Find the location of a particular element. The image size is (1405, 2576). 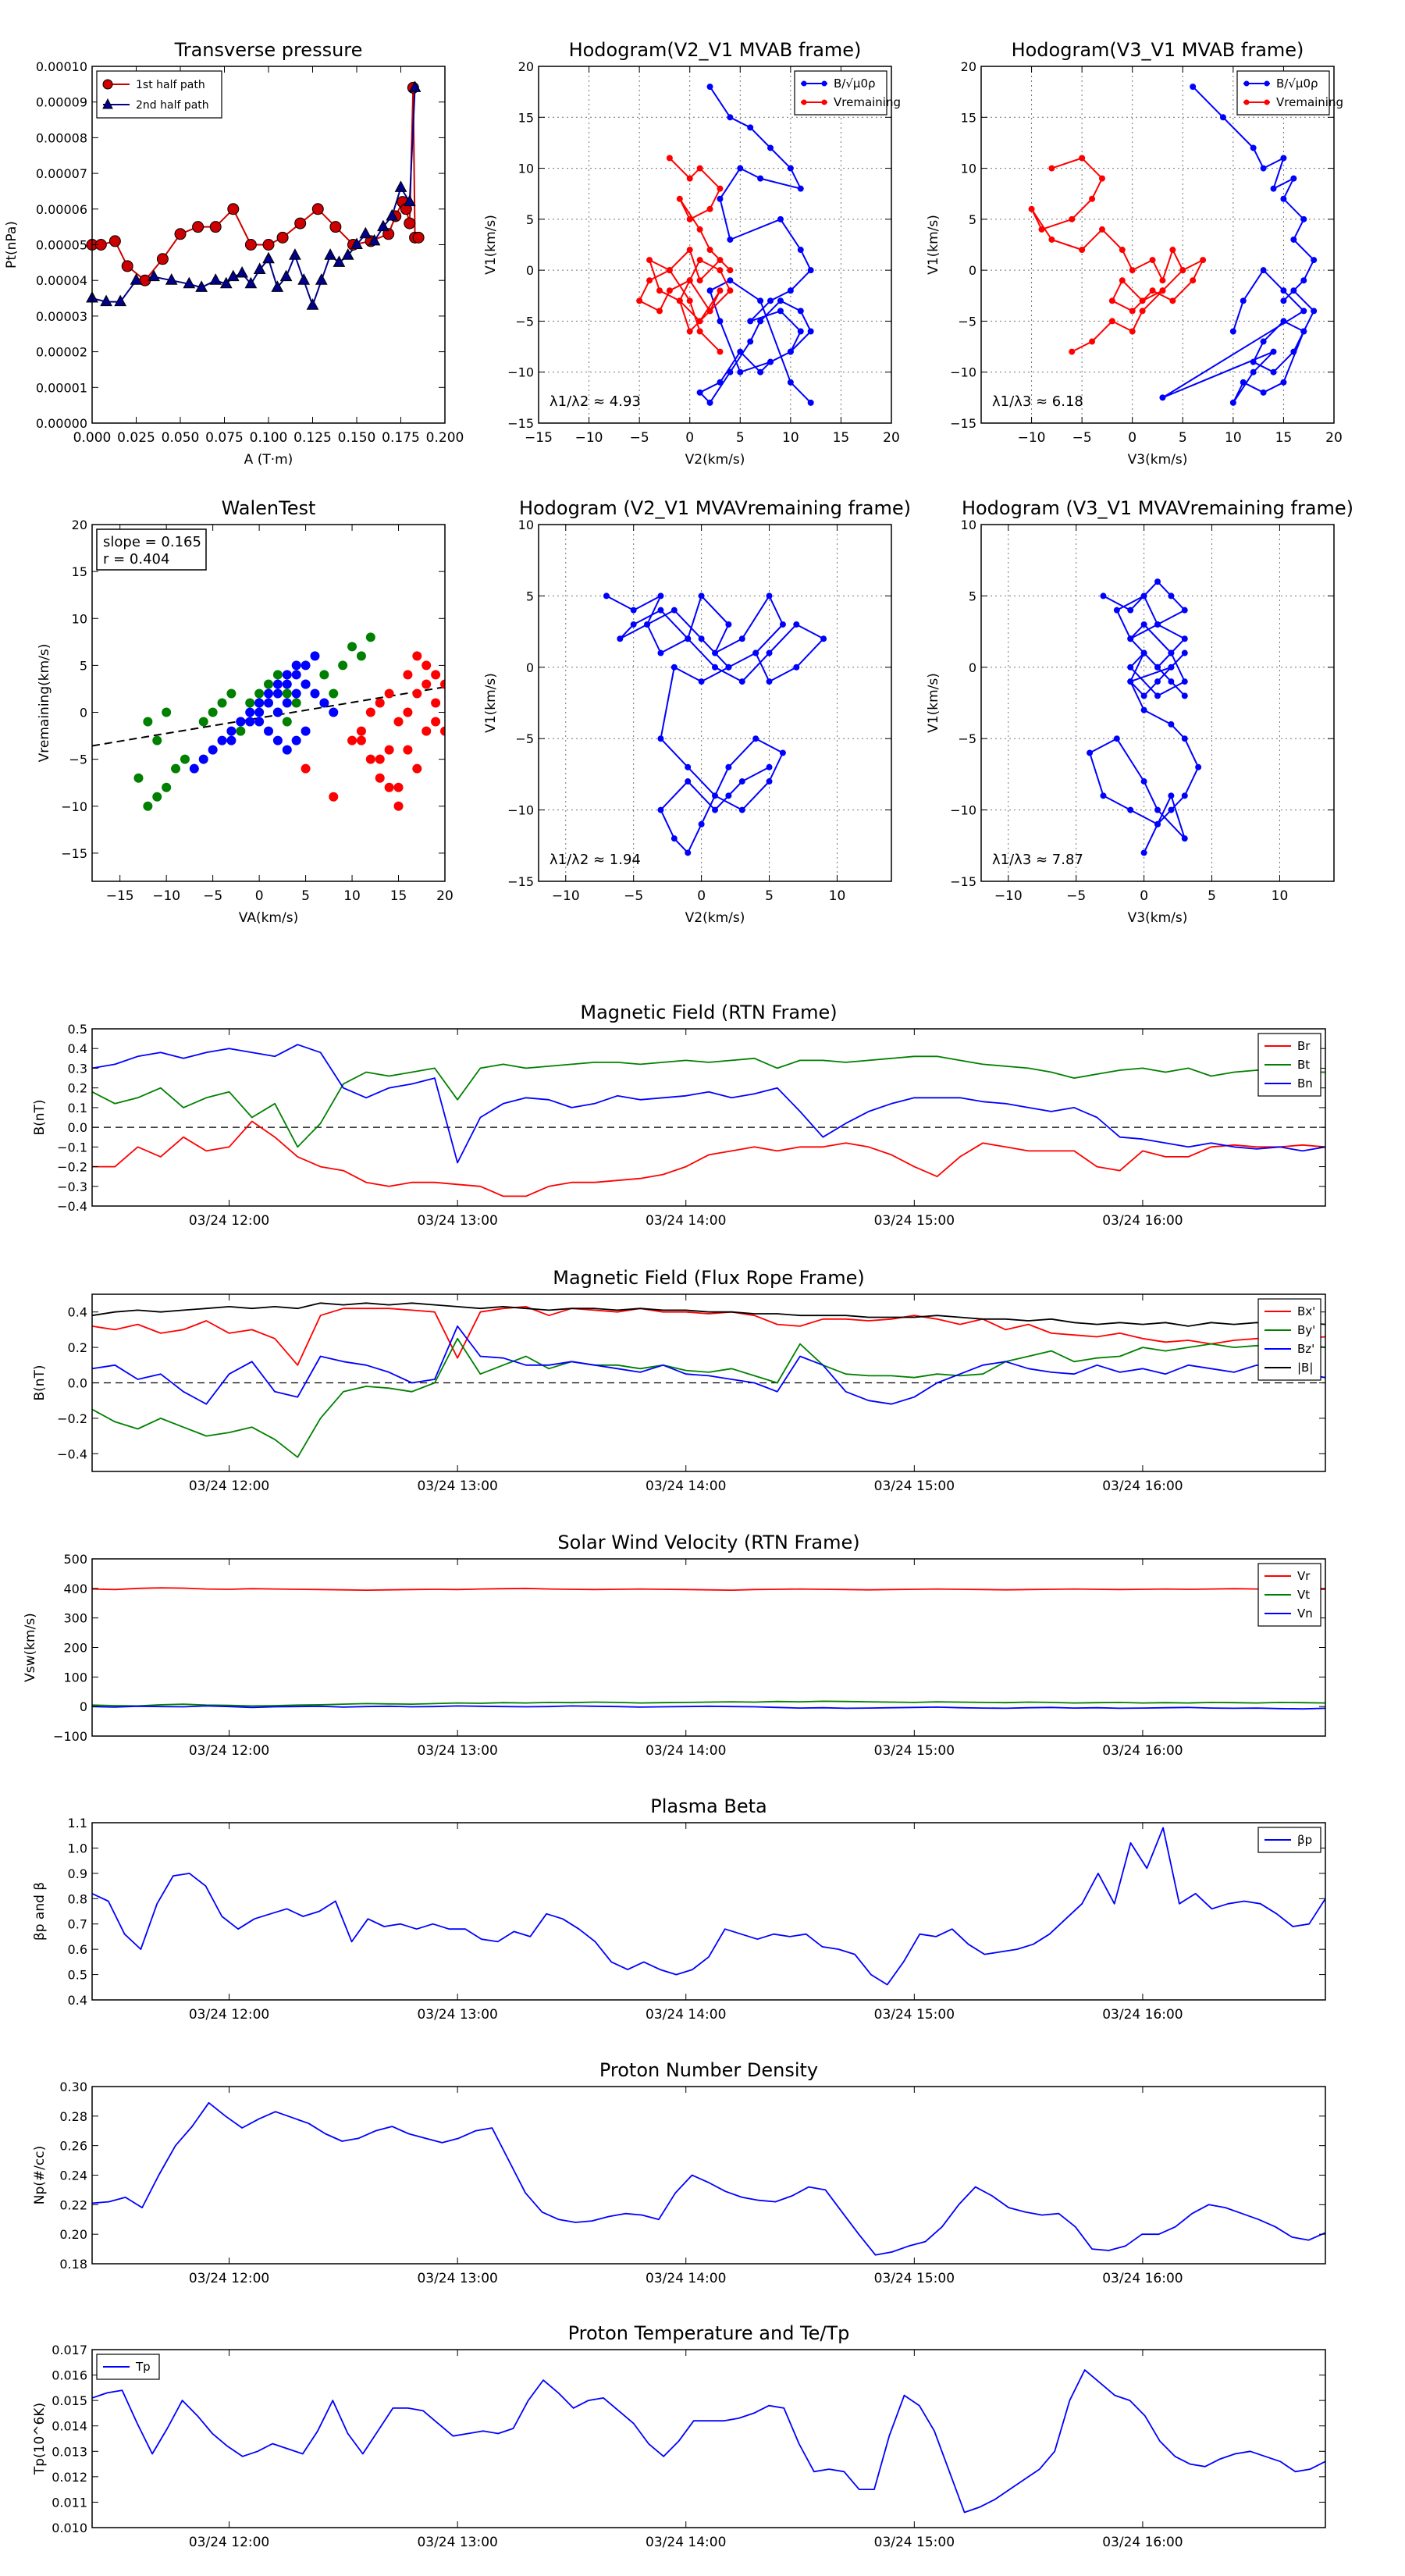

y-tick-label: 0.00000 is located at coordinates (61, 424).